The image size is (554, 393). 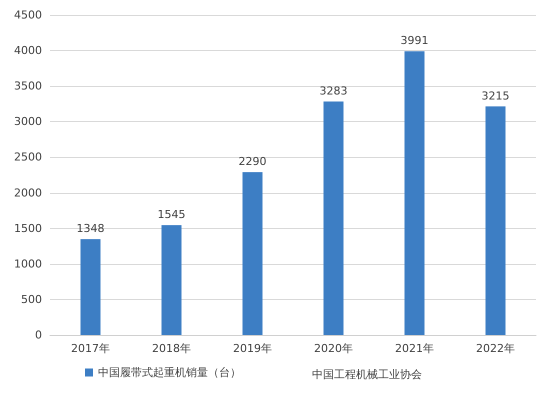 What do you see at coordinates (28, 228) in the screenshot?
I see `y-tick-label: 1500` at bounding box center [28, 228].